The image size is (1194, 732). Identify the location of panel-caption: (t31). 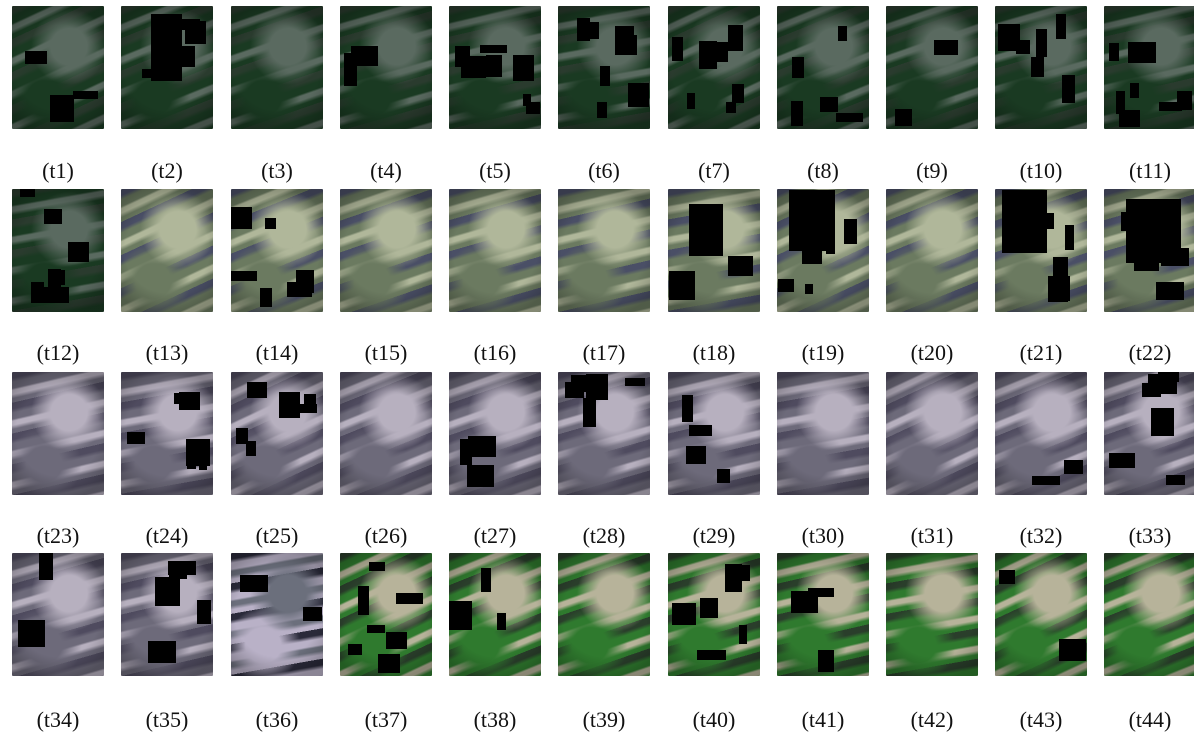
(932, 535).